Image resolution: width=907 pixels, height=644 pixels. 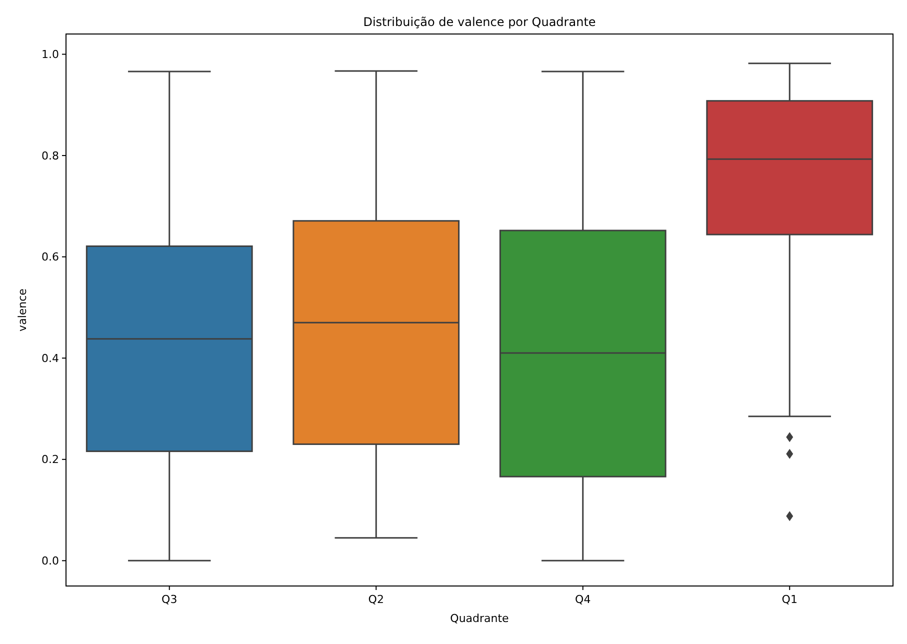 I want to click on y-tick-label: 0.8, so click(x=50, y=155).